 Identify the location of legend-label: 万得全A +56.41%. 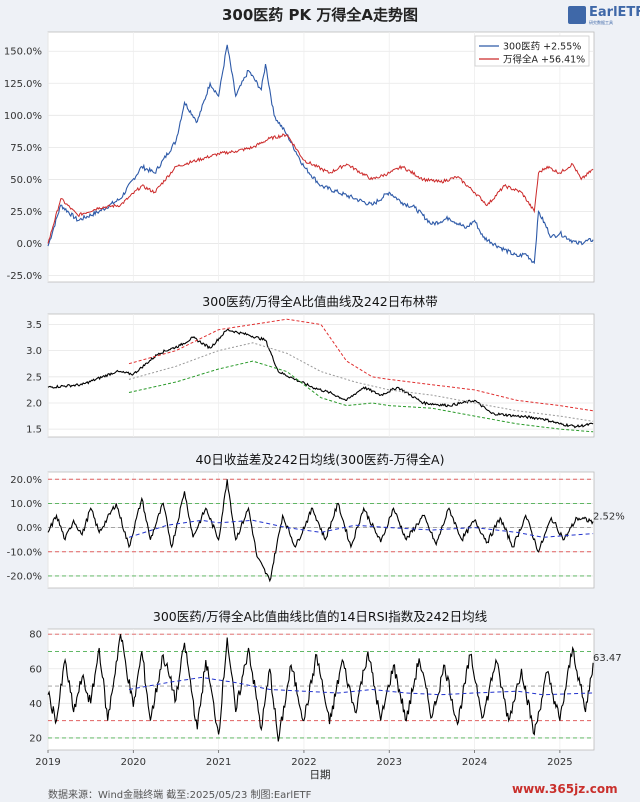
(544, 60).